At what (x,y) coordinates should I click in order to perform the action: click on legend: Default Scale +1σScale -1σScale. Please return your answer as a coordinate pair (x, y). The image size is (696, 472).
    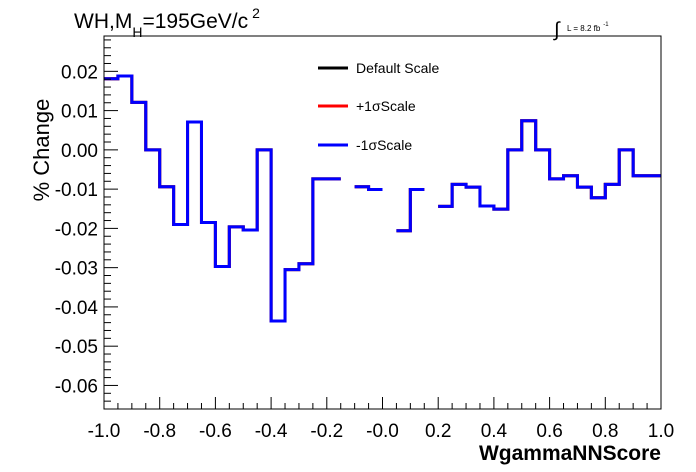
    Looking at the image, I should click on (378, 106).